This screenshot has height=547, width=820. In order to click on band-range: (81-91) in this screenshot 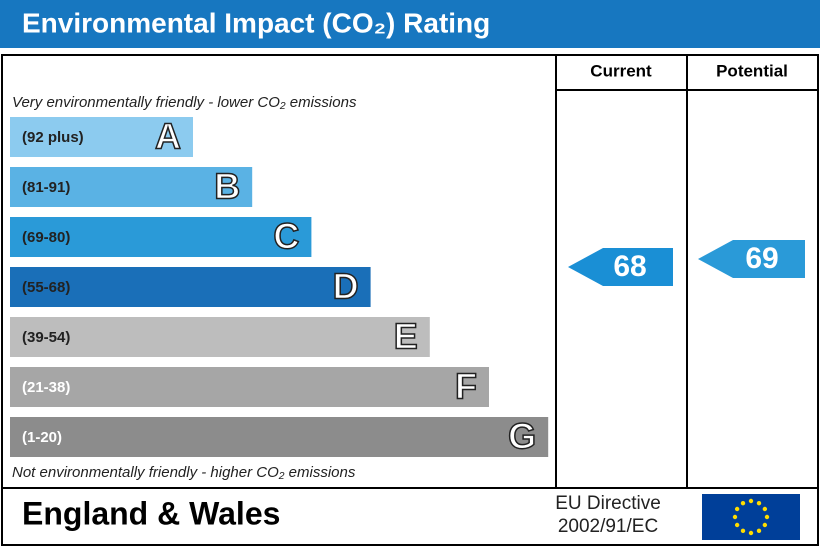, I will do `click(46, 187)`.